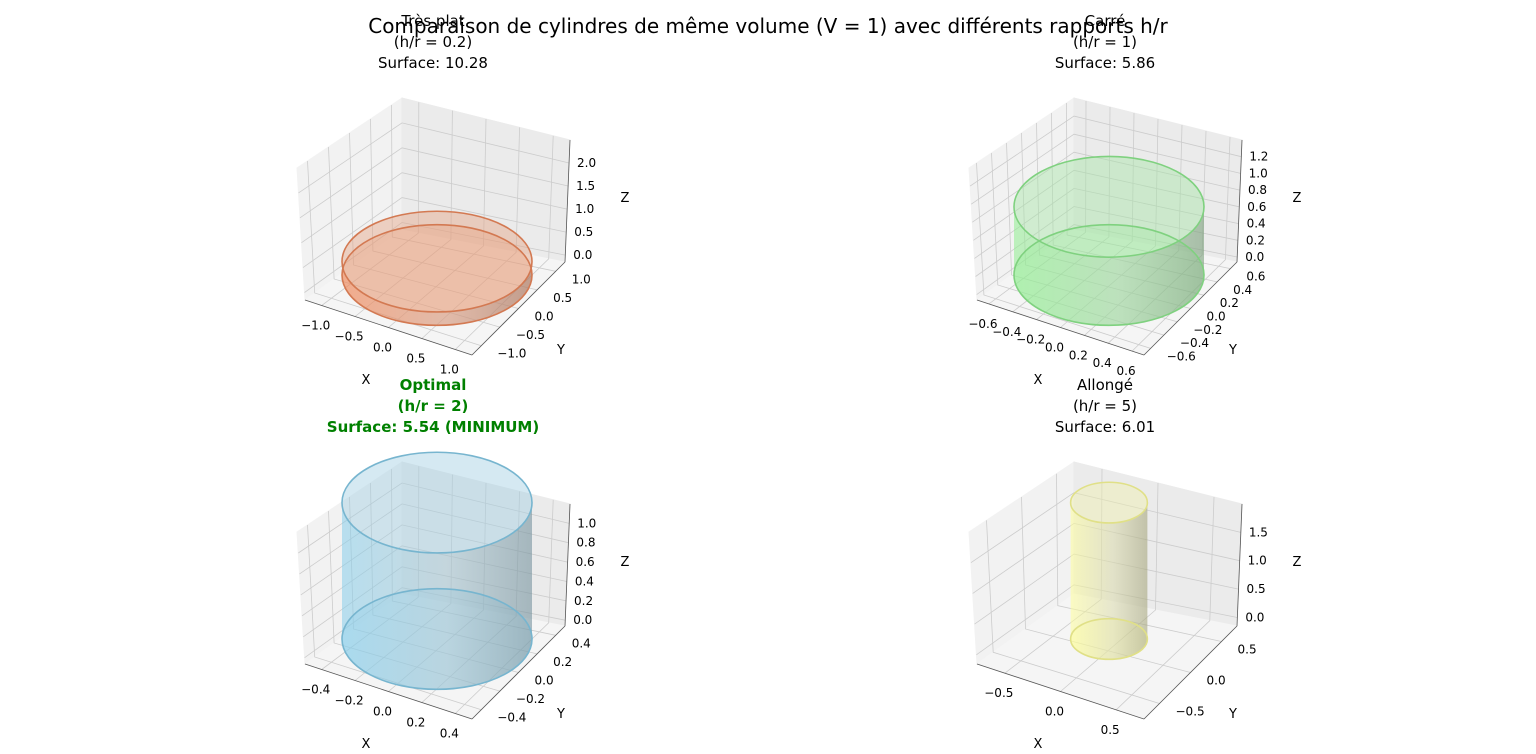 This screenshot has height=754, width=1536. Describe the element at coordinates (433, 42) in the screenshot. I see `subplot-title-line: (h/r = 0.2)` at that location.